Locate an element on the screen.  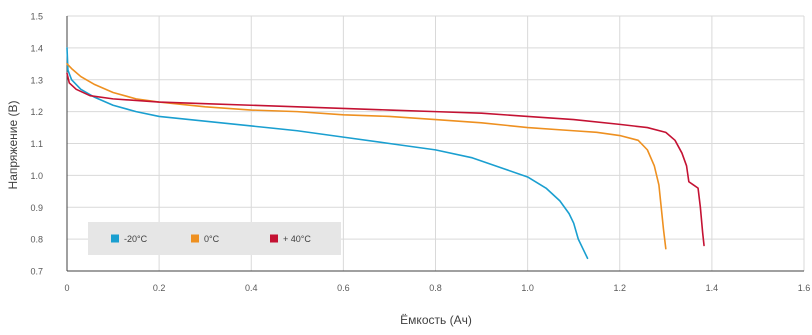
legend-box is located at coordinates (214, 238).